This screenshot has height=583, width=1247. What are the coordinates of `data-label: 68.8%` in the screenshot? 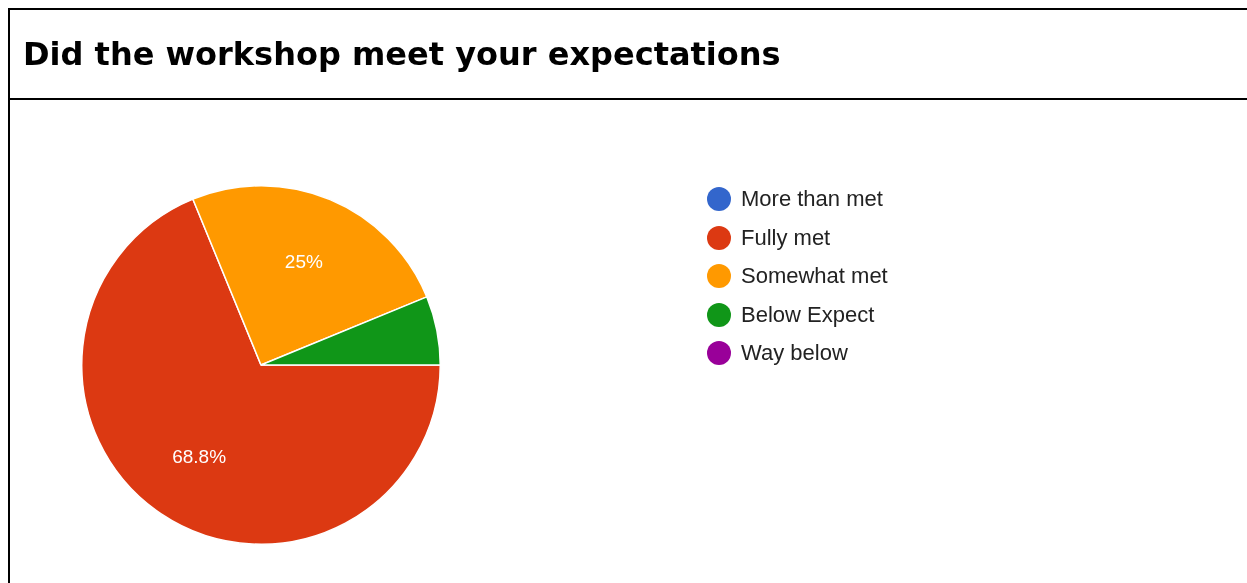 It's located at (199, 456).